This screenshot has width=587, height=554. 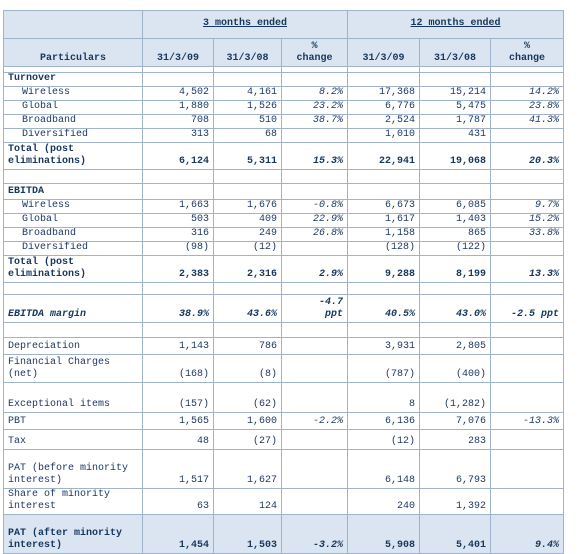 I want to click on table-row: Tax 48 (27) (12) 283, so click(x=284, y=439).